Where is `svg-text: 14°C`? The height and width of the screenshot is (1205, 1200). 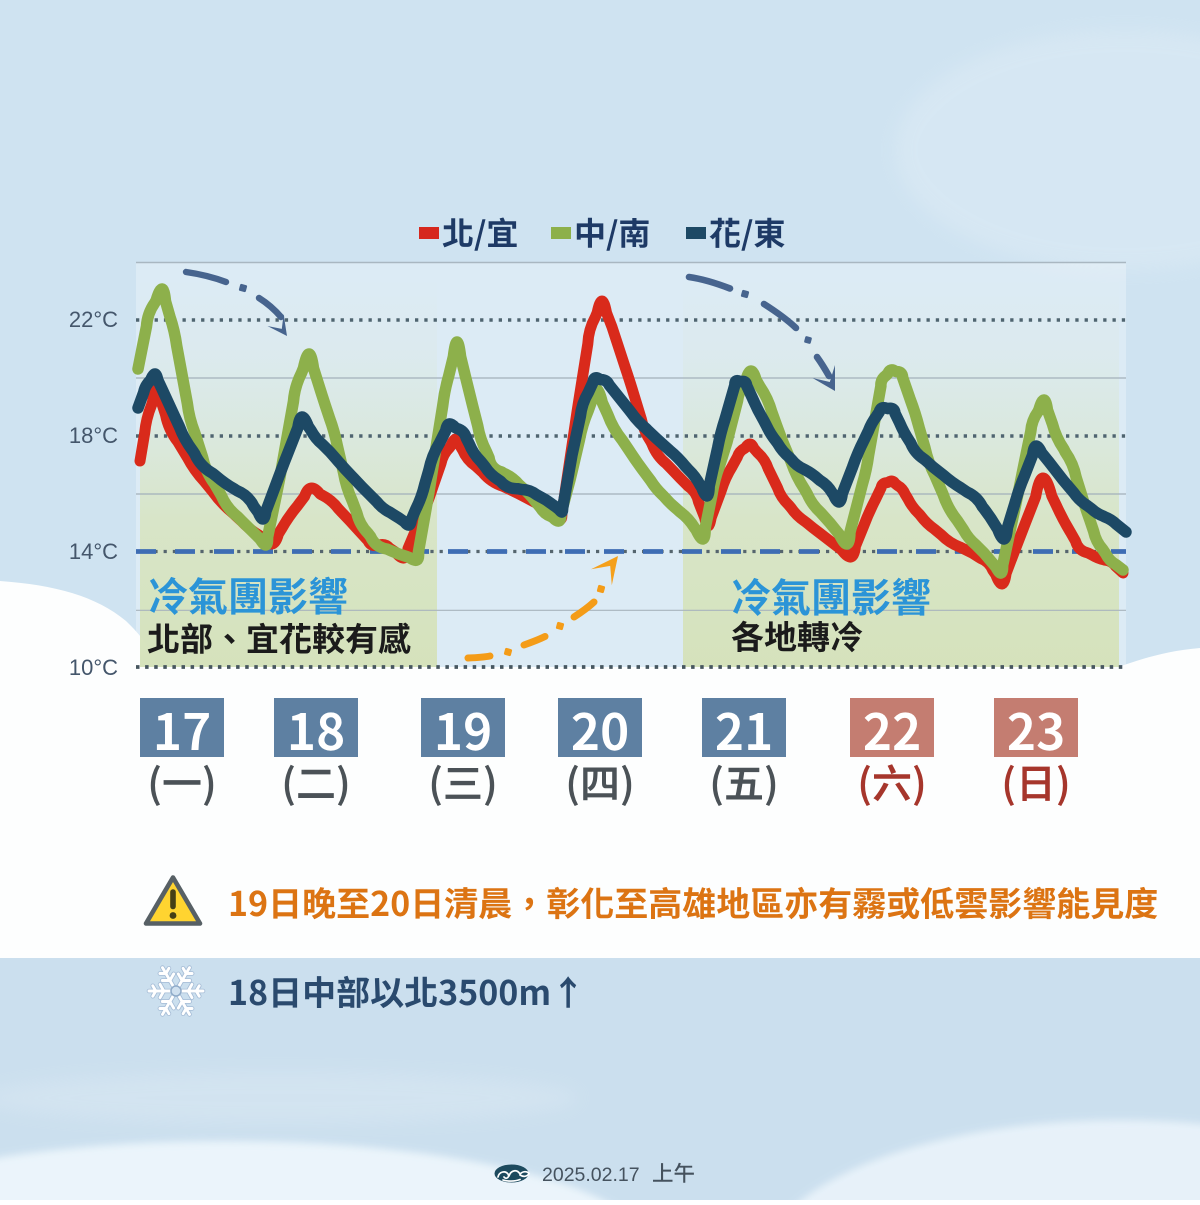 svg-text: 14°C is located at coordinates (93, 551).